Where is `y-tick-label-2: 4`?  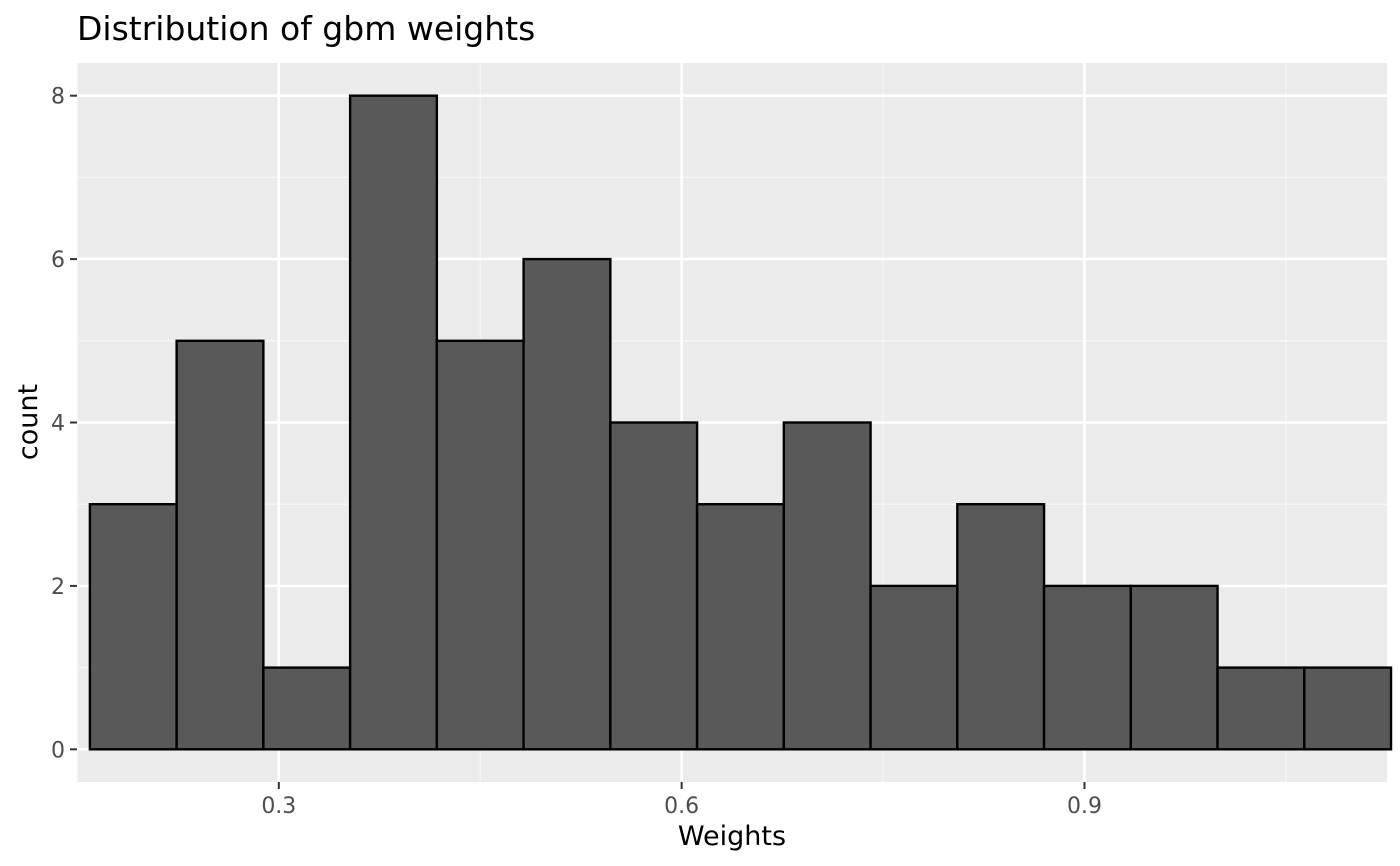 y-tick-label-2: 4 is located at coordinates (58, 424).